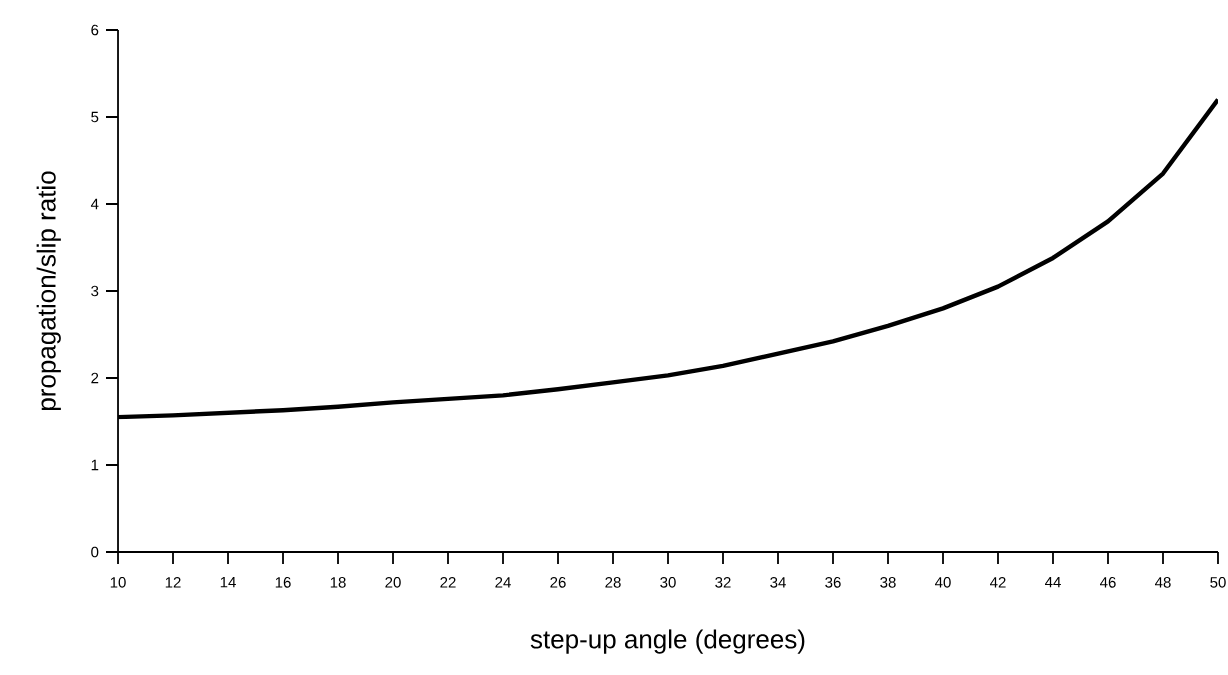 The width and height of the screenshot is (1228, 675). Describe the element at coordinates (1218, 582) in the screenshot. I see `x-tick-label: 50` at that location.